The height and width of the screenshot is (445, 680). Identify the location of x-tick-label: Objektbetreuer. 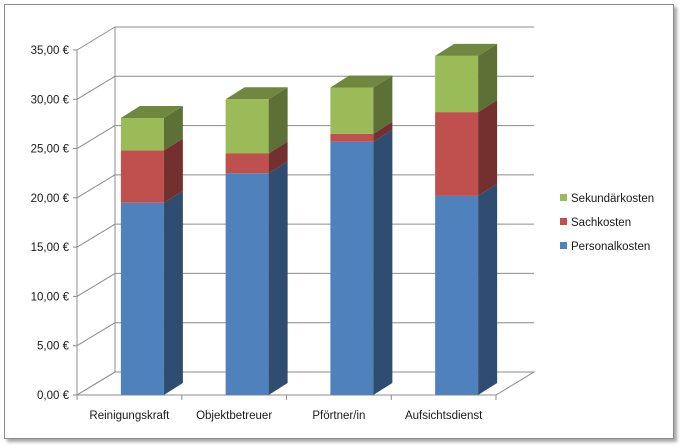
(234, 416).